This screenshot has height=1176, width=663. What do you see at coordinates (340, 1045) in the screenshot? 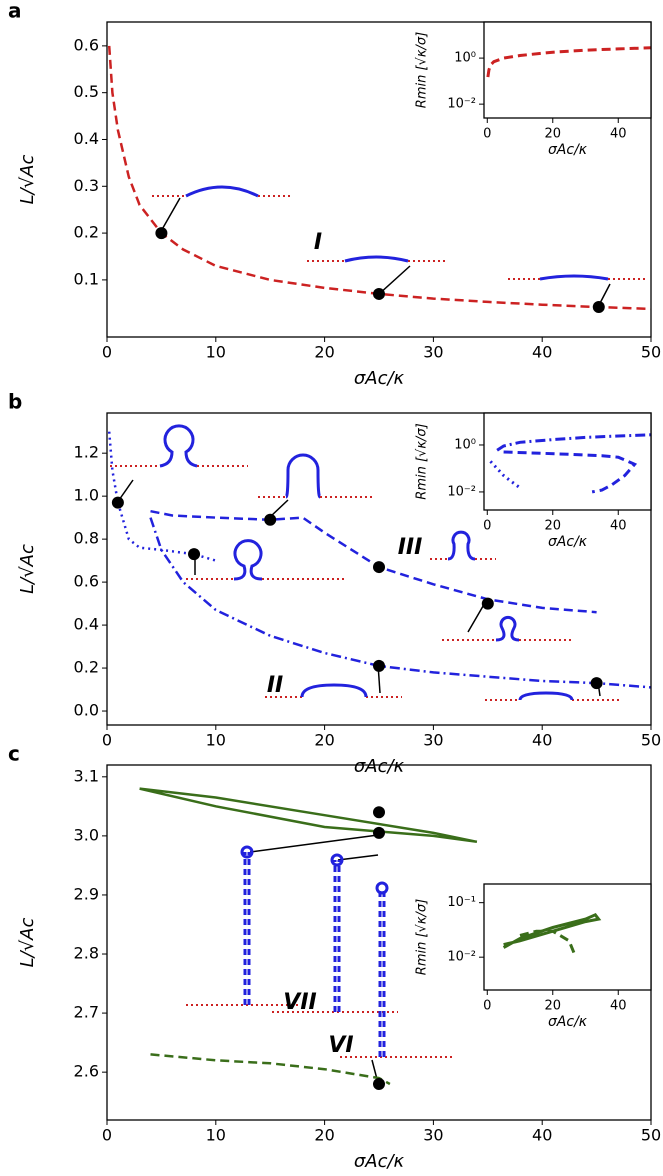
I see `annotation: VI` at bounding box center [340, 1045].